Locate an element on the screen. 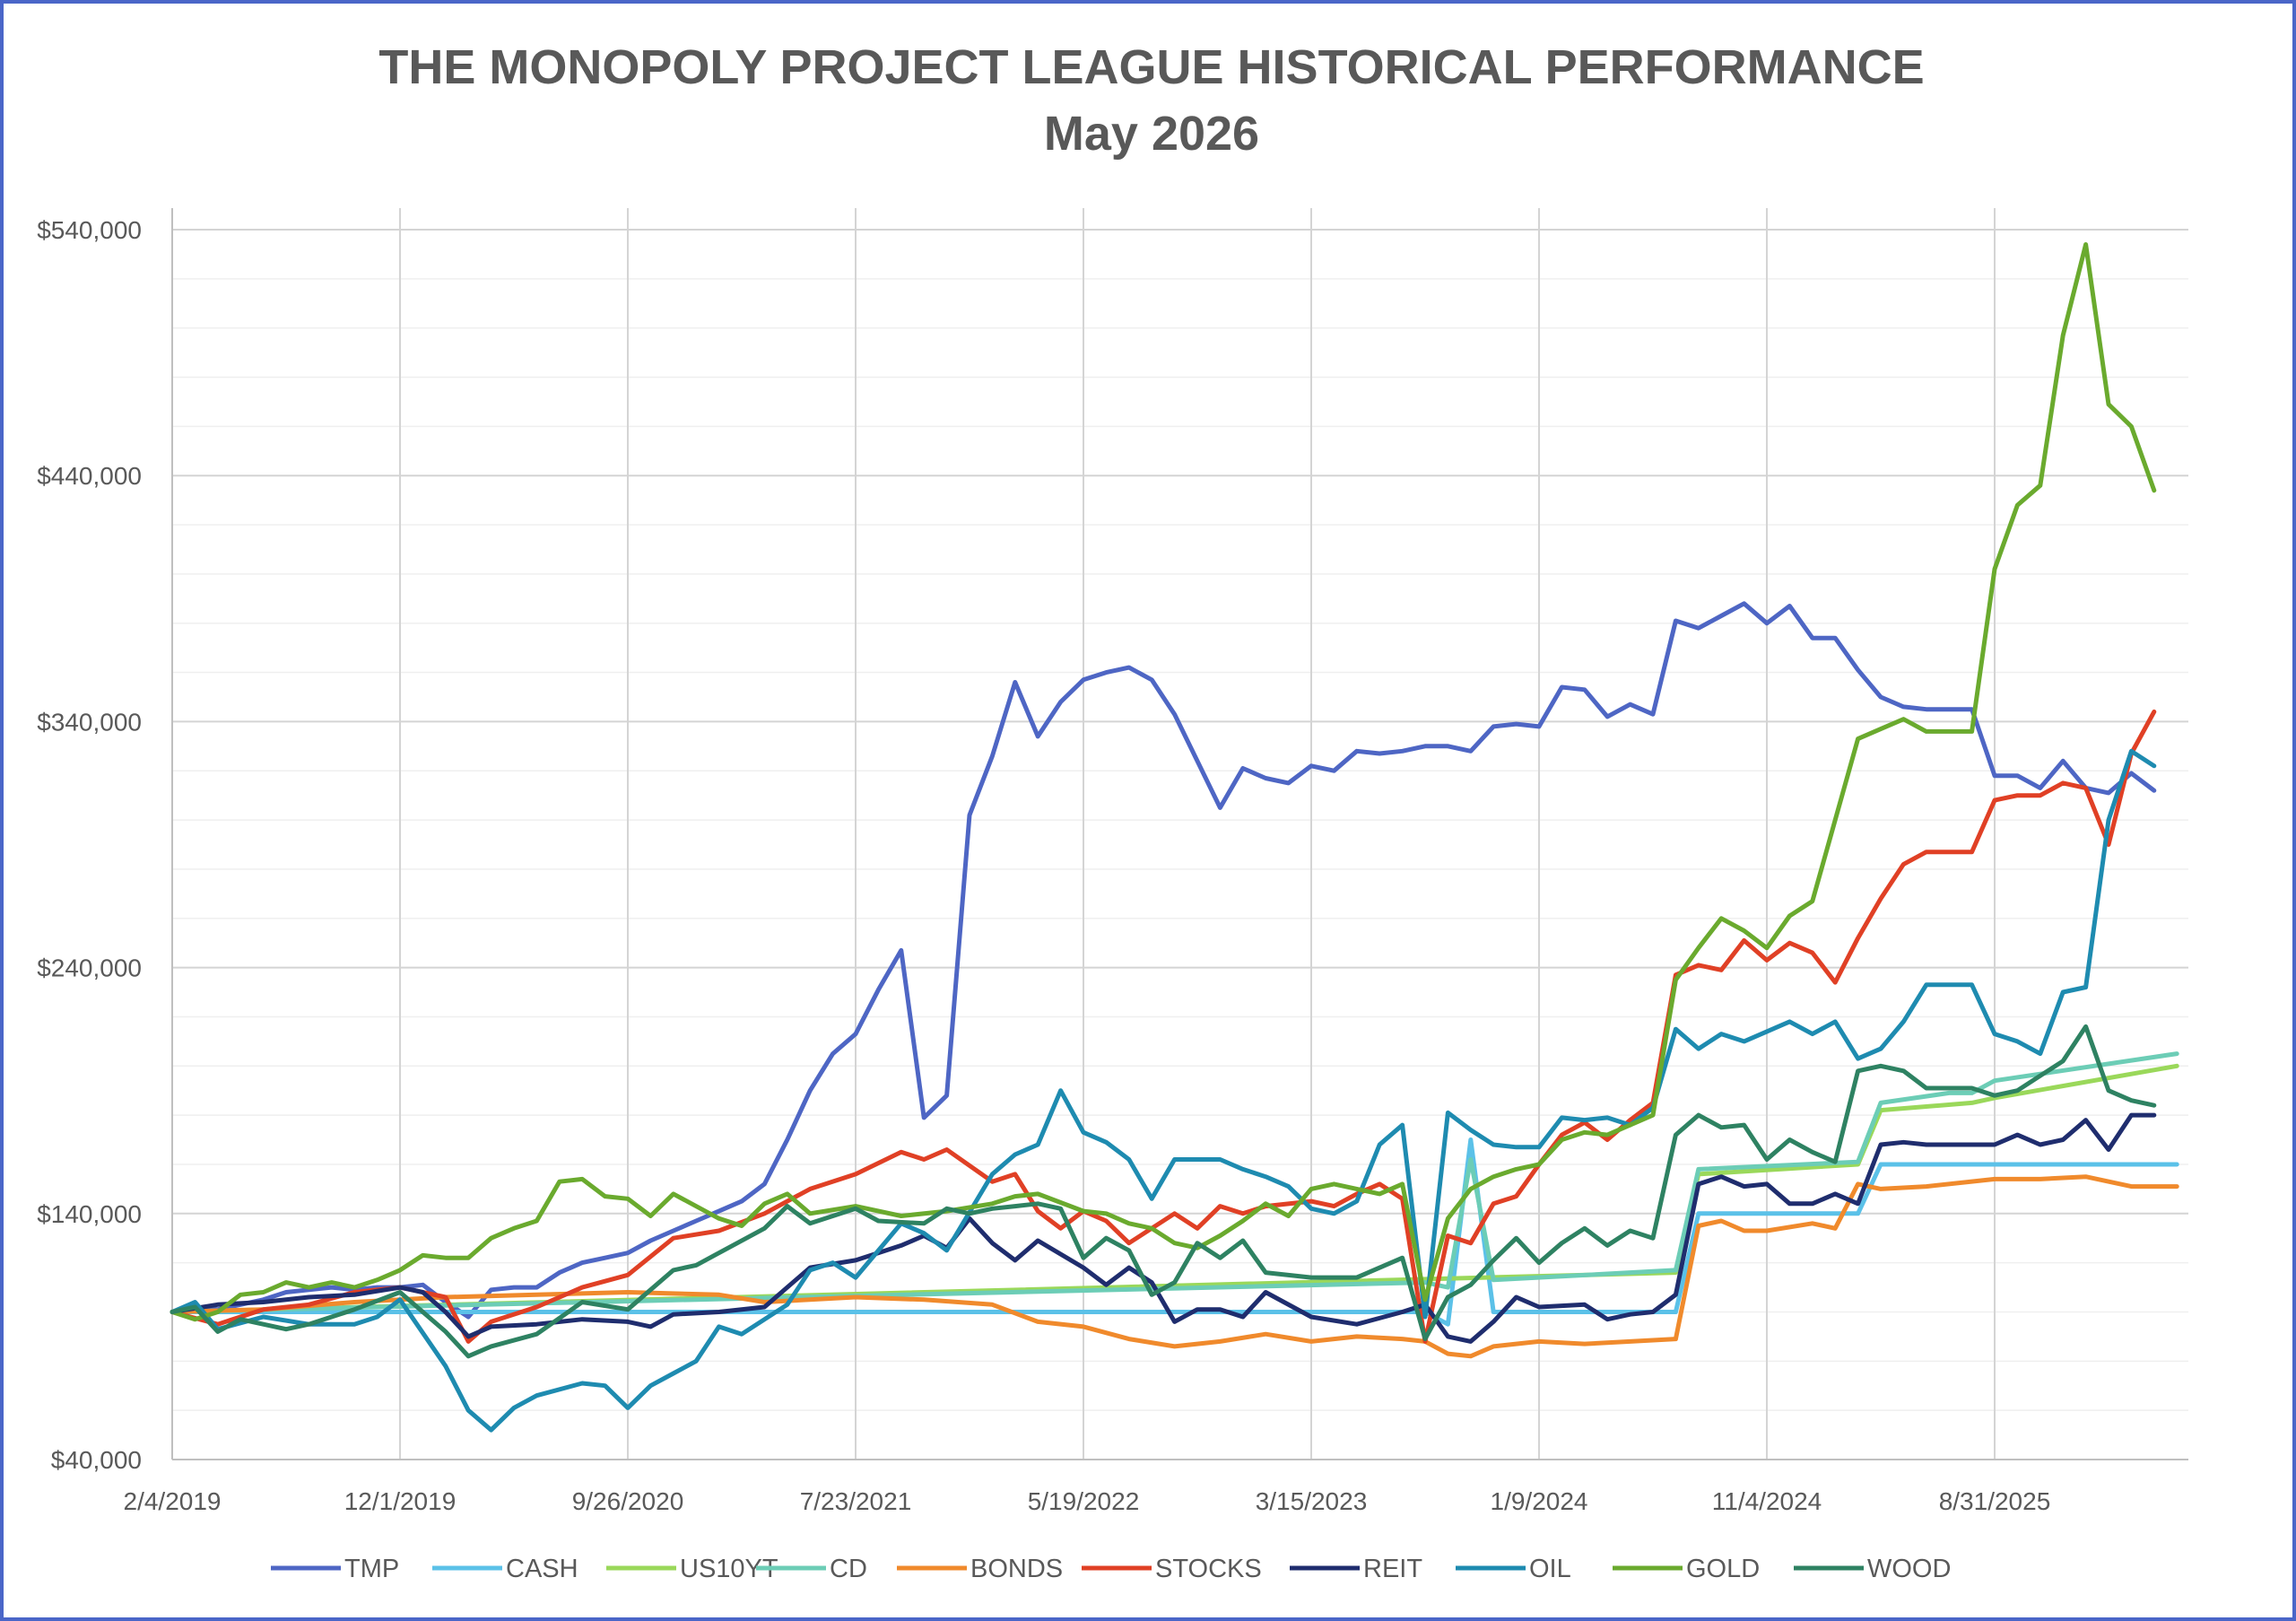 The width and height of the screenshot is (2296, 1621). legend-label-reit: REIT is located at coordinates (1392, 1569).